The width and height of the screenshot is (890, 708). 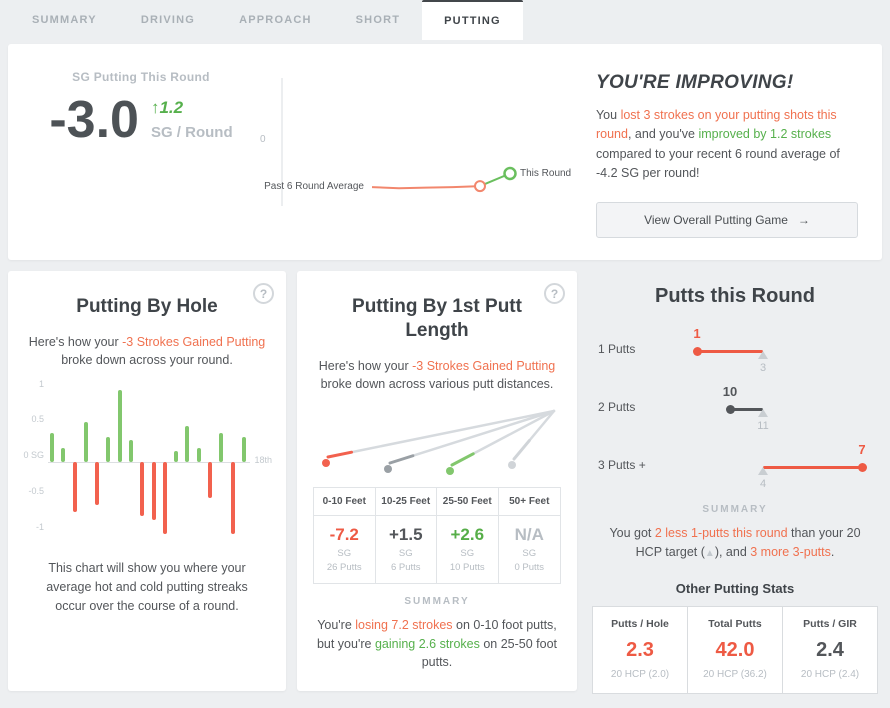 What do you see at coordinates (529, 534) in the screenshot?
I see `sg-value: N/A` at bounding box center [529, 534].